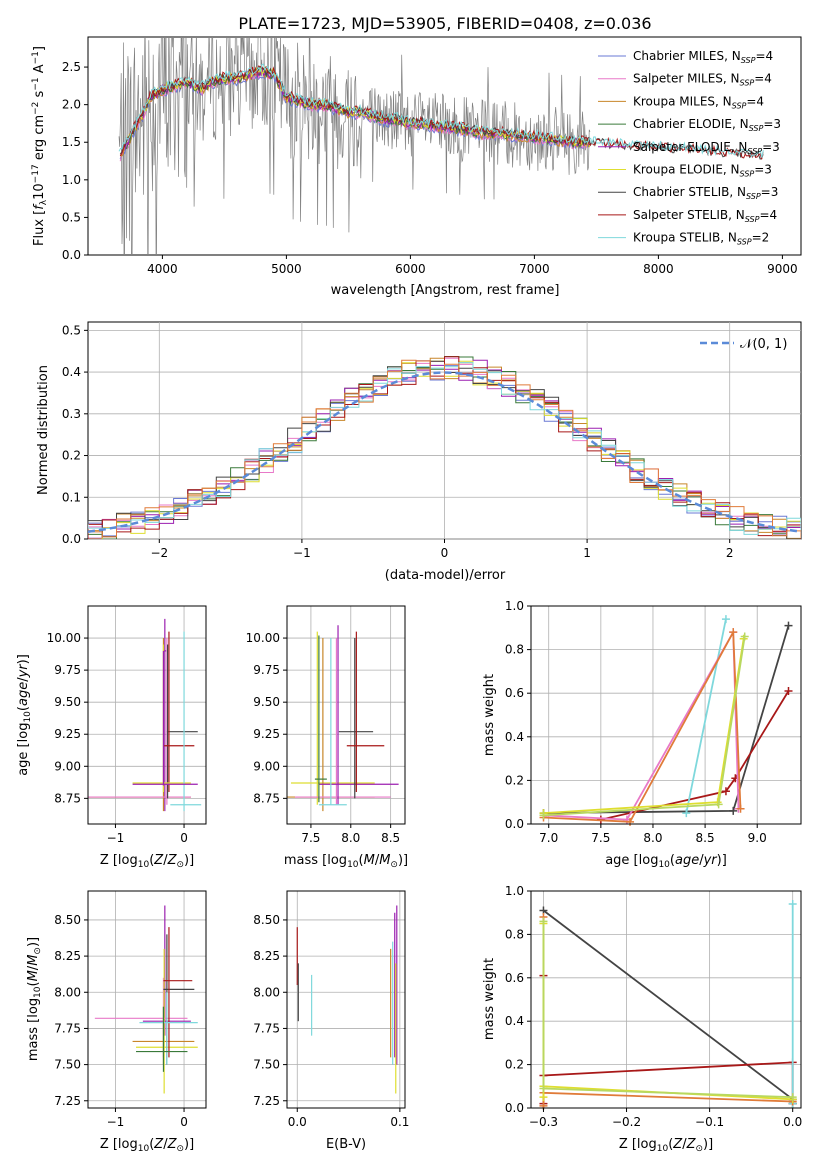  I want to click on mass-vs-ebv-panel: 0.0 0.1 7.25 7.50 7.75 8.00 8.25 8.50 E(B-V), so click(331, 1021).